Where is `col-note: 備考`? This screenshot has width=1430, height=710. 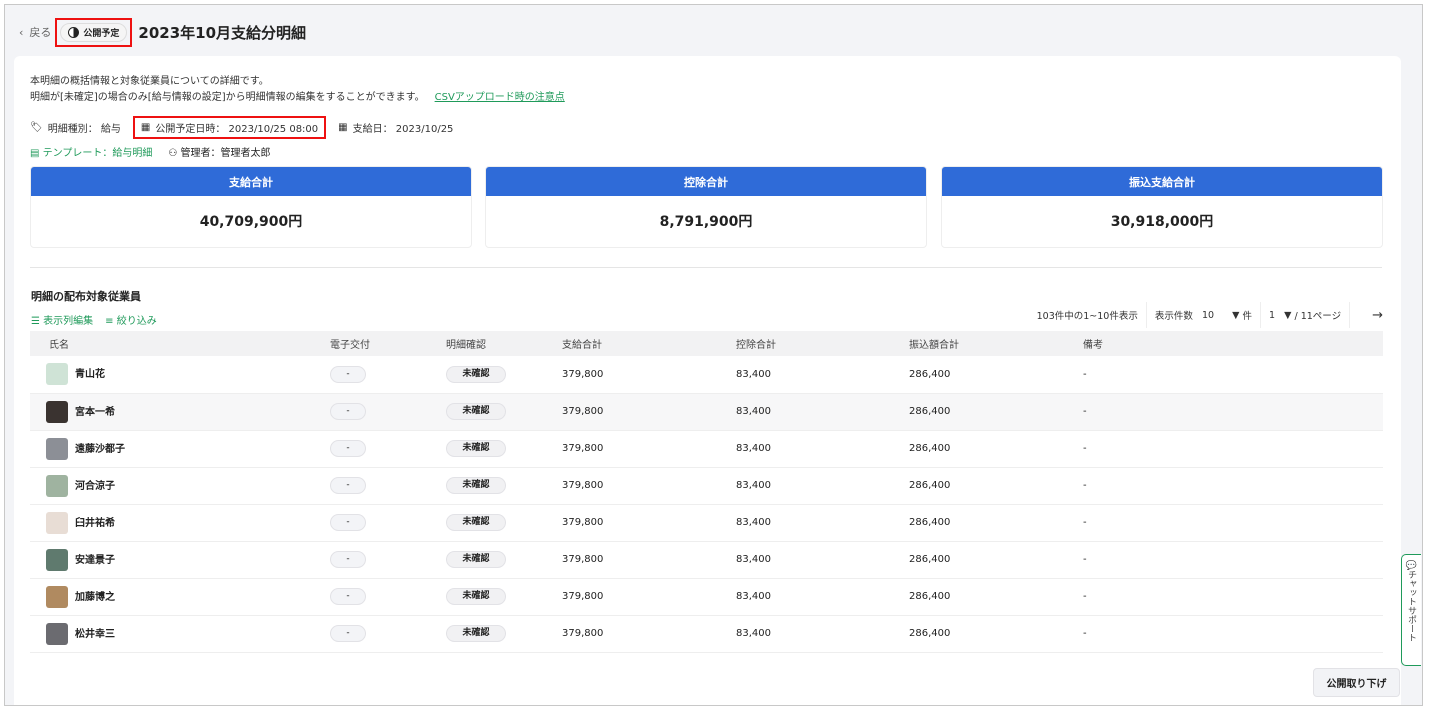 col-note: 備考 is located at coordinates (1233, 343).